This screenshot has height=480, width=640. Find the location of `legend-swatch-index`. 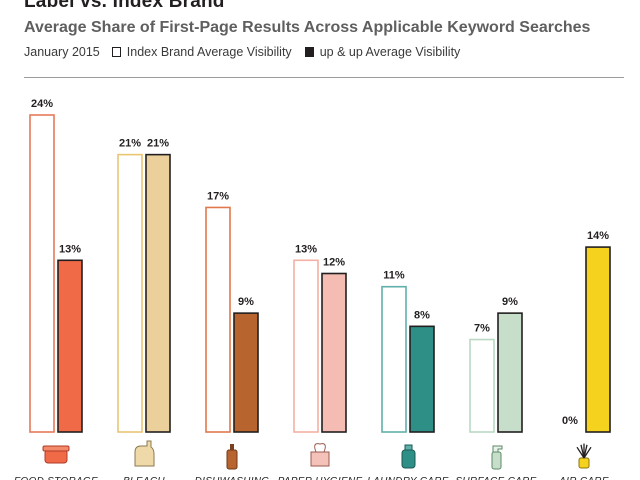

legend-swatch-index is located at coordinates (116, 52).